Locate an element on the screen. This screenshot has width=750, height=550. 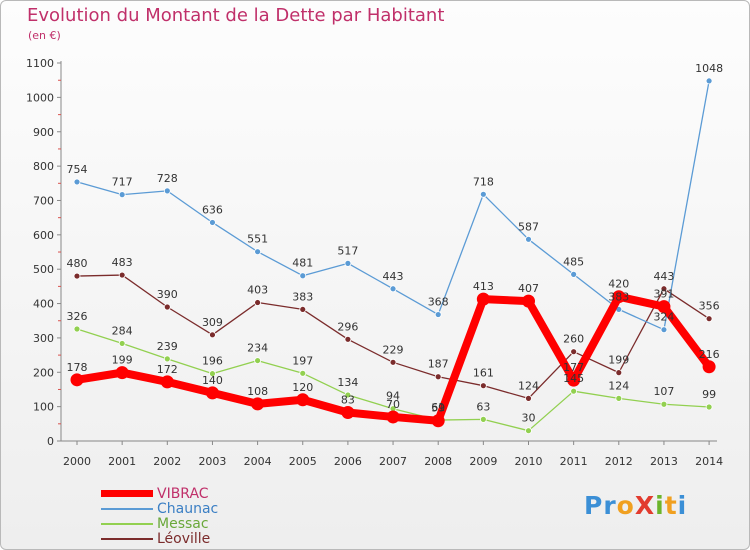
data-label: 61 is located at coordinates (438, 407).